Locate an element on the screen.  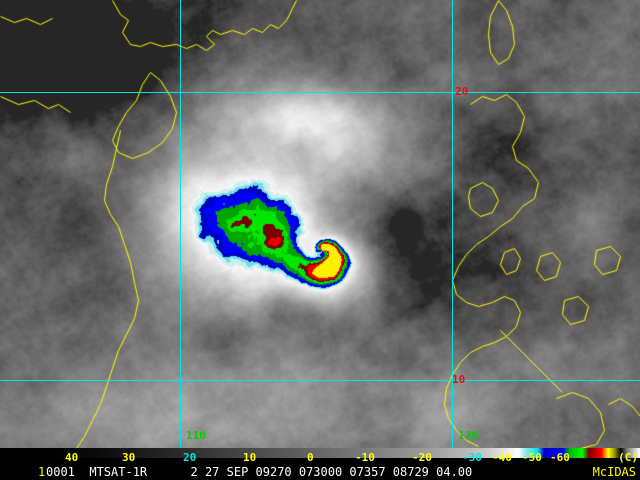
latitude-label-20: 20 is located at coordinates (462, 91).